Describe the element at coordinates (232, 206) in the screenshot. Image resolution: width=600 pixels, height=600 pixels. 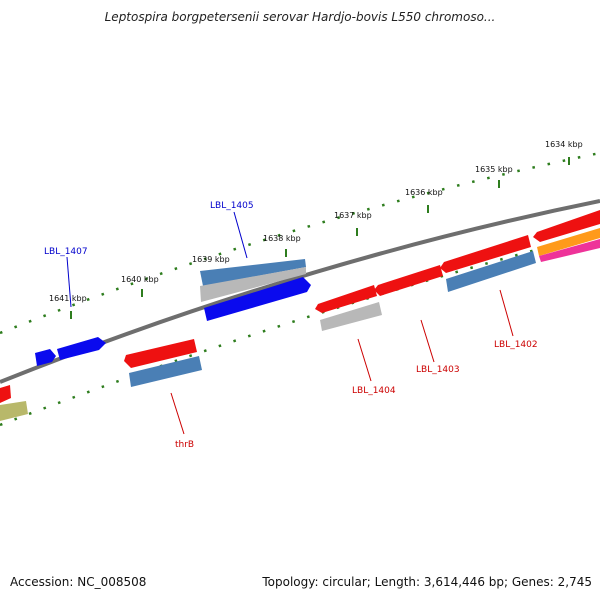
I see `gene-label: LBL_1405` at that location.